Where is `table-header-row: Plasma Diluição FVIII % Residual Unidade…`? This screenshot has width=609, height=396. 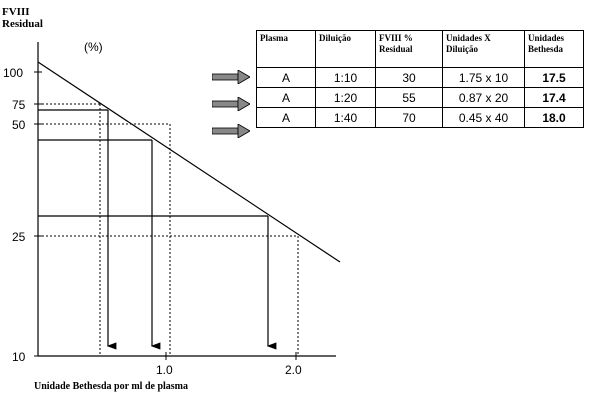 table-header-row: Plasma Diluição FVIII % Residual Unidade… is located at coordinates (420, 49).